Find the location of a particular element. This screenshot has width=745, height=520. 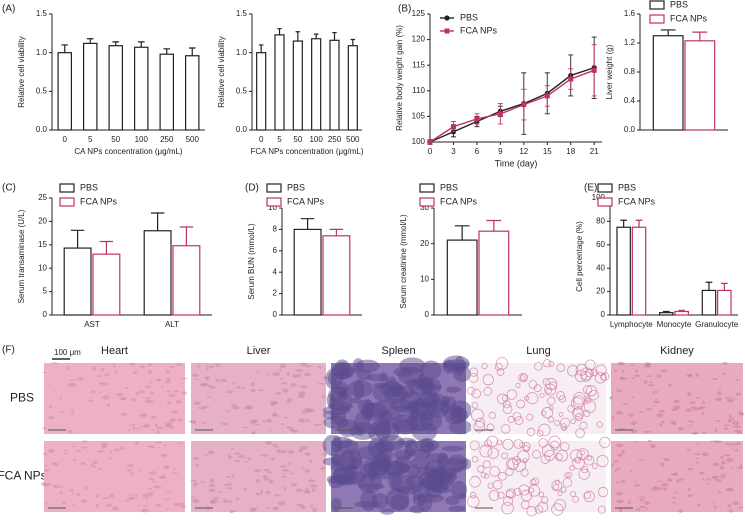

y-axis-label: Cell percentage (%) is located at coordinates (579, 256).